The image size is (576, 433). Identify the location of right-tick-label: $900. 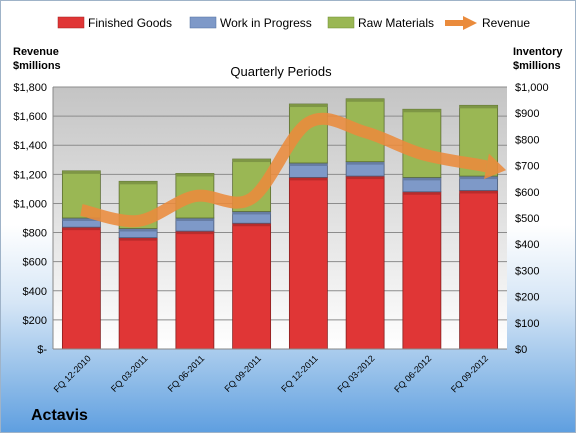
(527, 114).